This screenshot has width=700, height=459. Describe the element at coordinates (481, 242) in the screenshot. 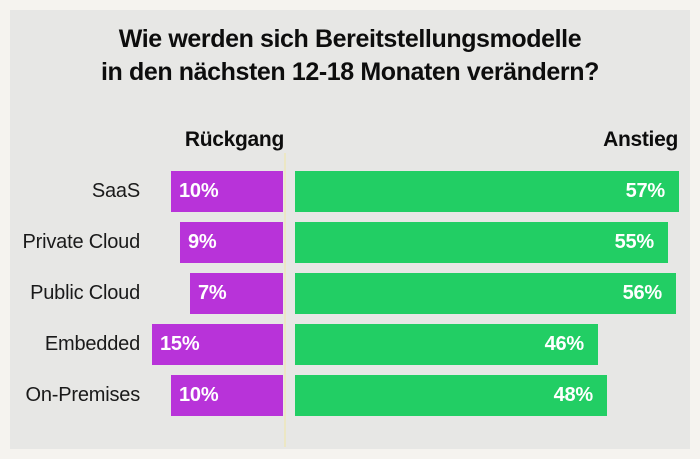

I see `increase-bar: 55%` at that location.